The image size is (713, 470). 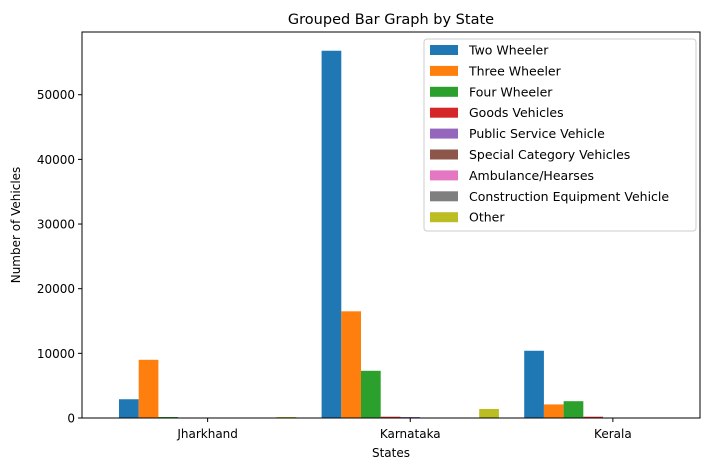 I want to click on bar-kerala-goods-vehicles, so click(x=593, y=417).